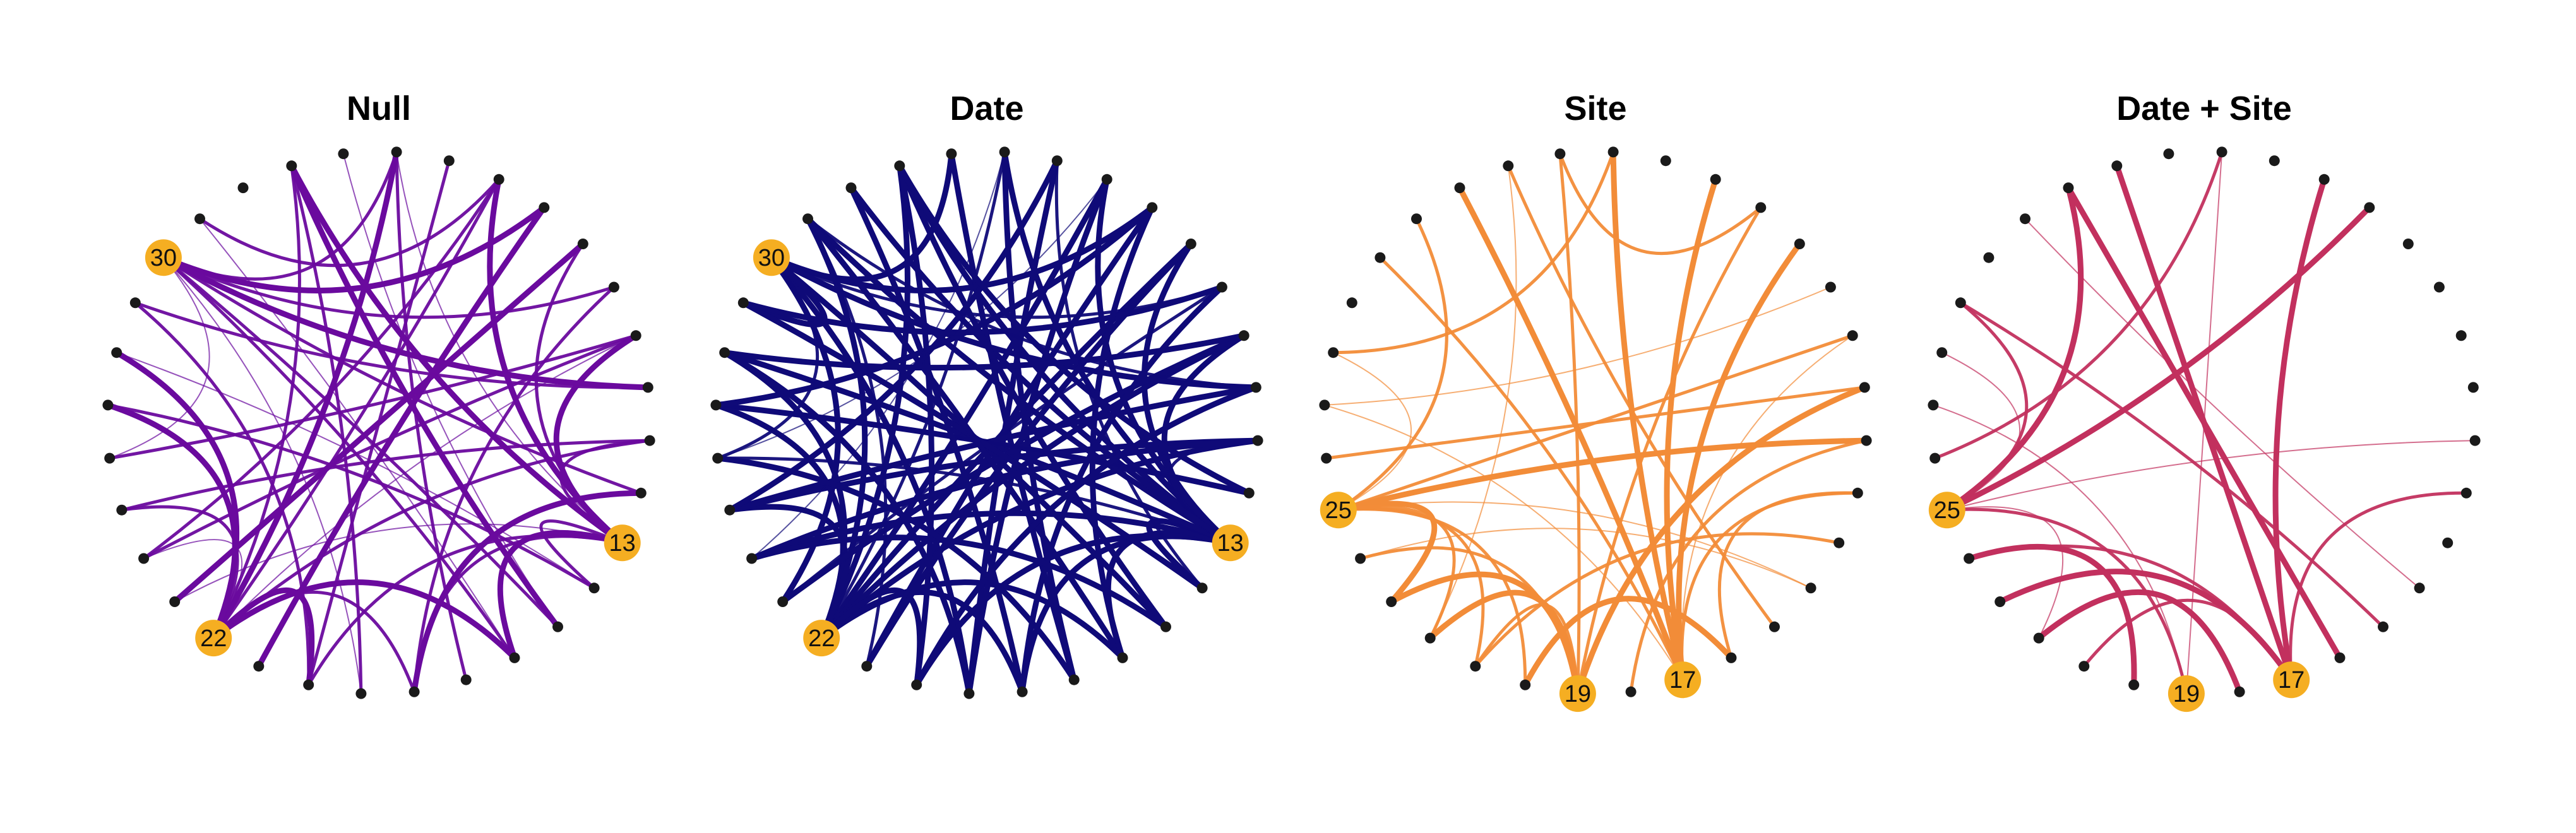 Image resolution: width=2576 pixels, height=833 pixels. What do you see at coordinates (1595, 108) in the screenshot?
I see `panel-title-site: Site` at bounding box center [1595, 108].